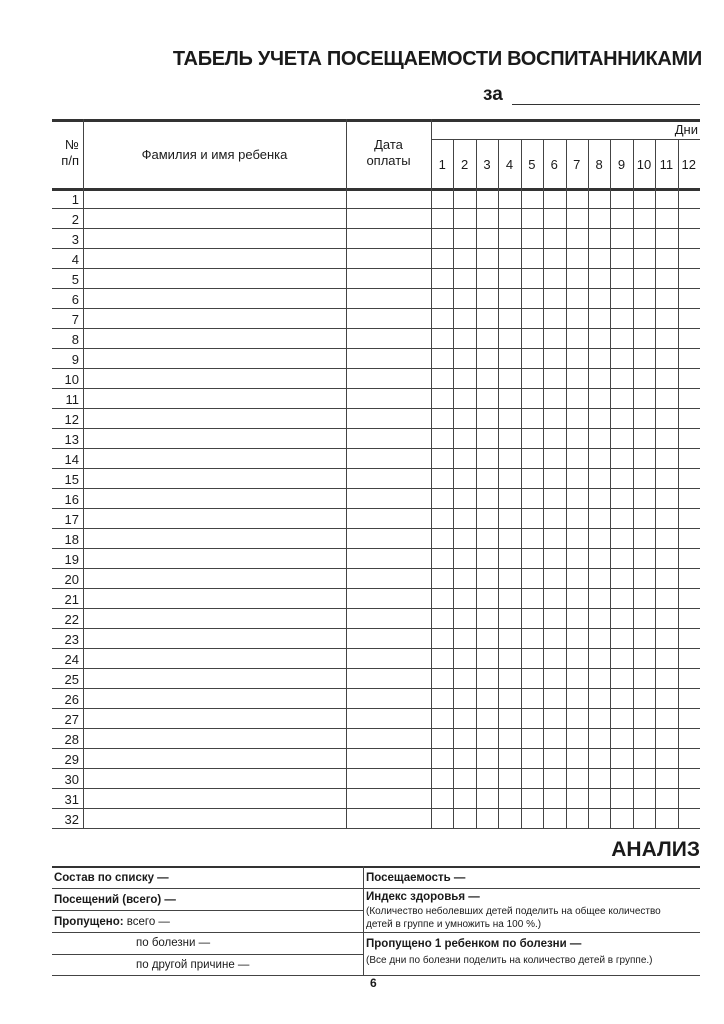 This screenshot has width=724, height=1024. Describe the element at coordinates (71, 619) in the screenshot. I see `row-number: 22` at that location.